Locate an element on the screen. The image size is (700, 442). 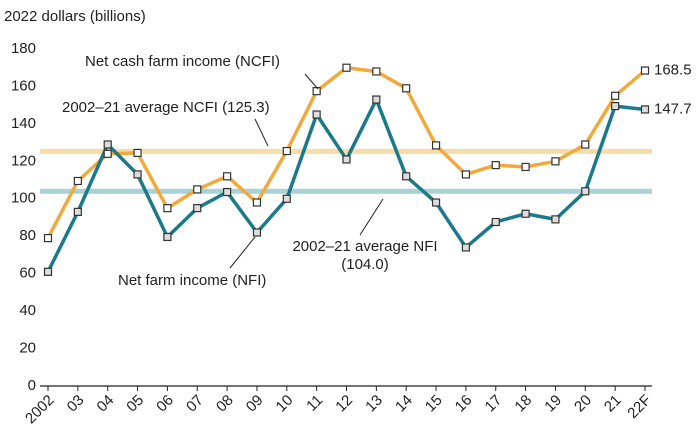
y-tick-label: 60 is located at coordinates (27, 273).